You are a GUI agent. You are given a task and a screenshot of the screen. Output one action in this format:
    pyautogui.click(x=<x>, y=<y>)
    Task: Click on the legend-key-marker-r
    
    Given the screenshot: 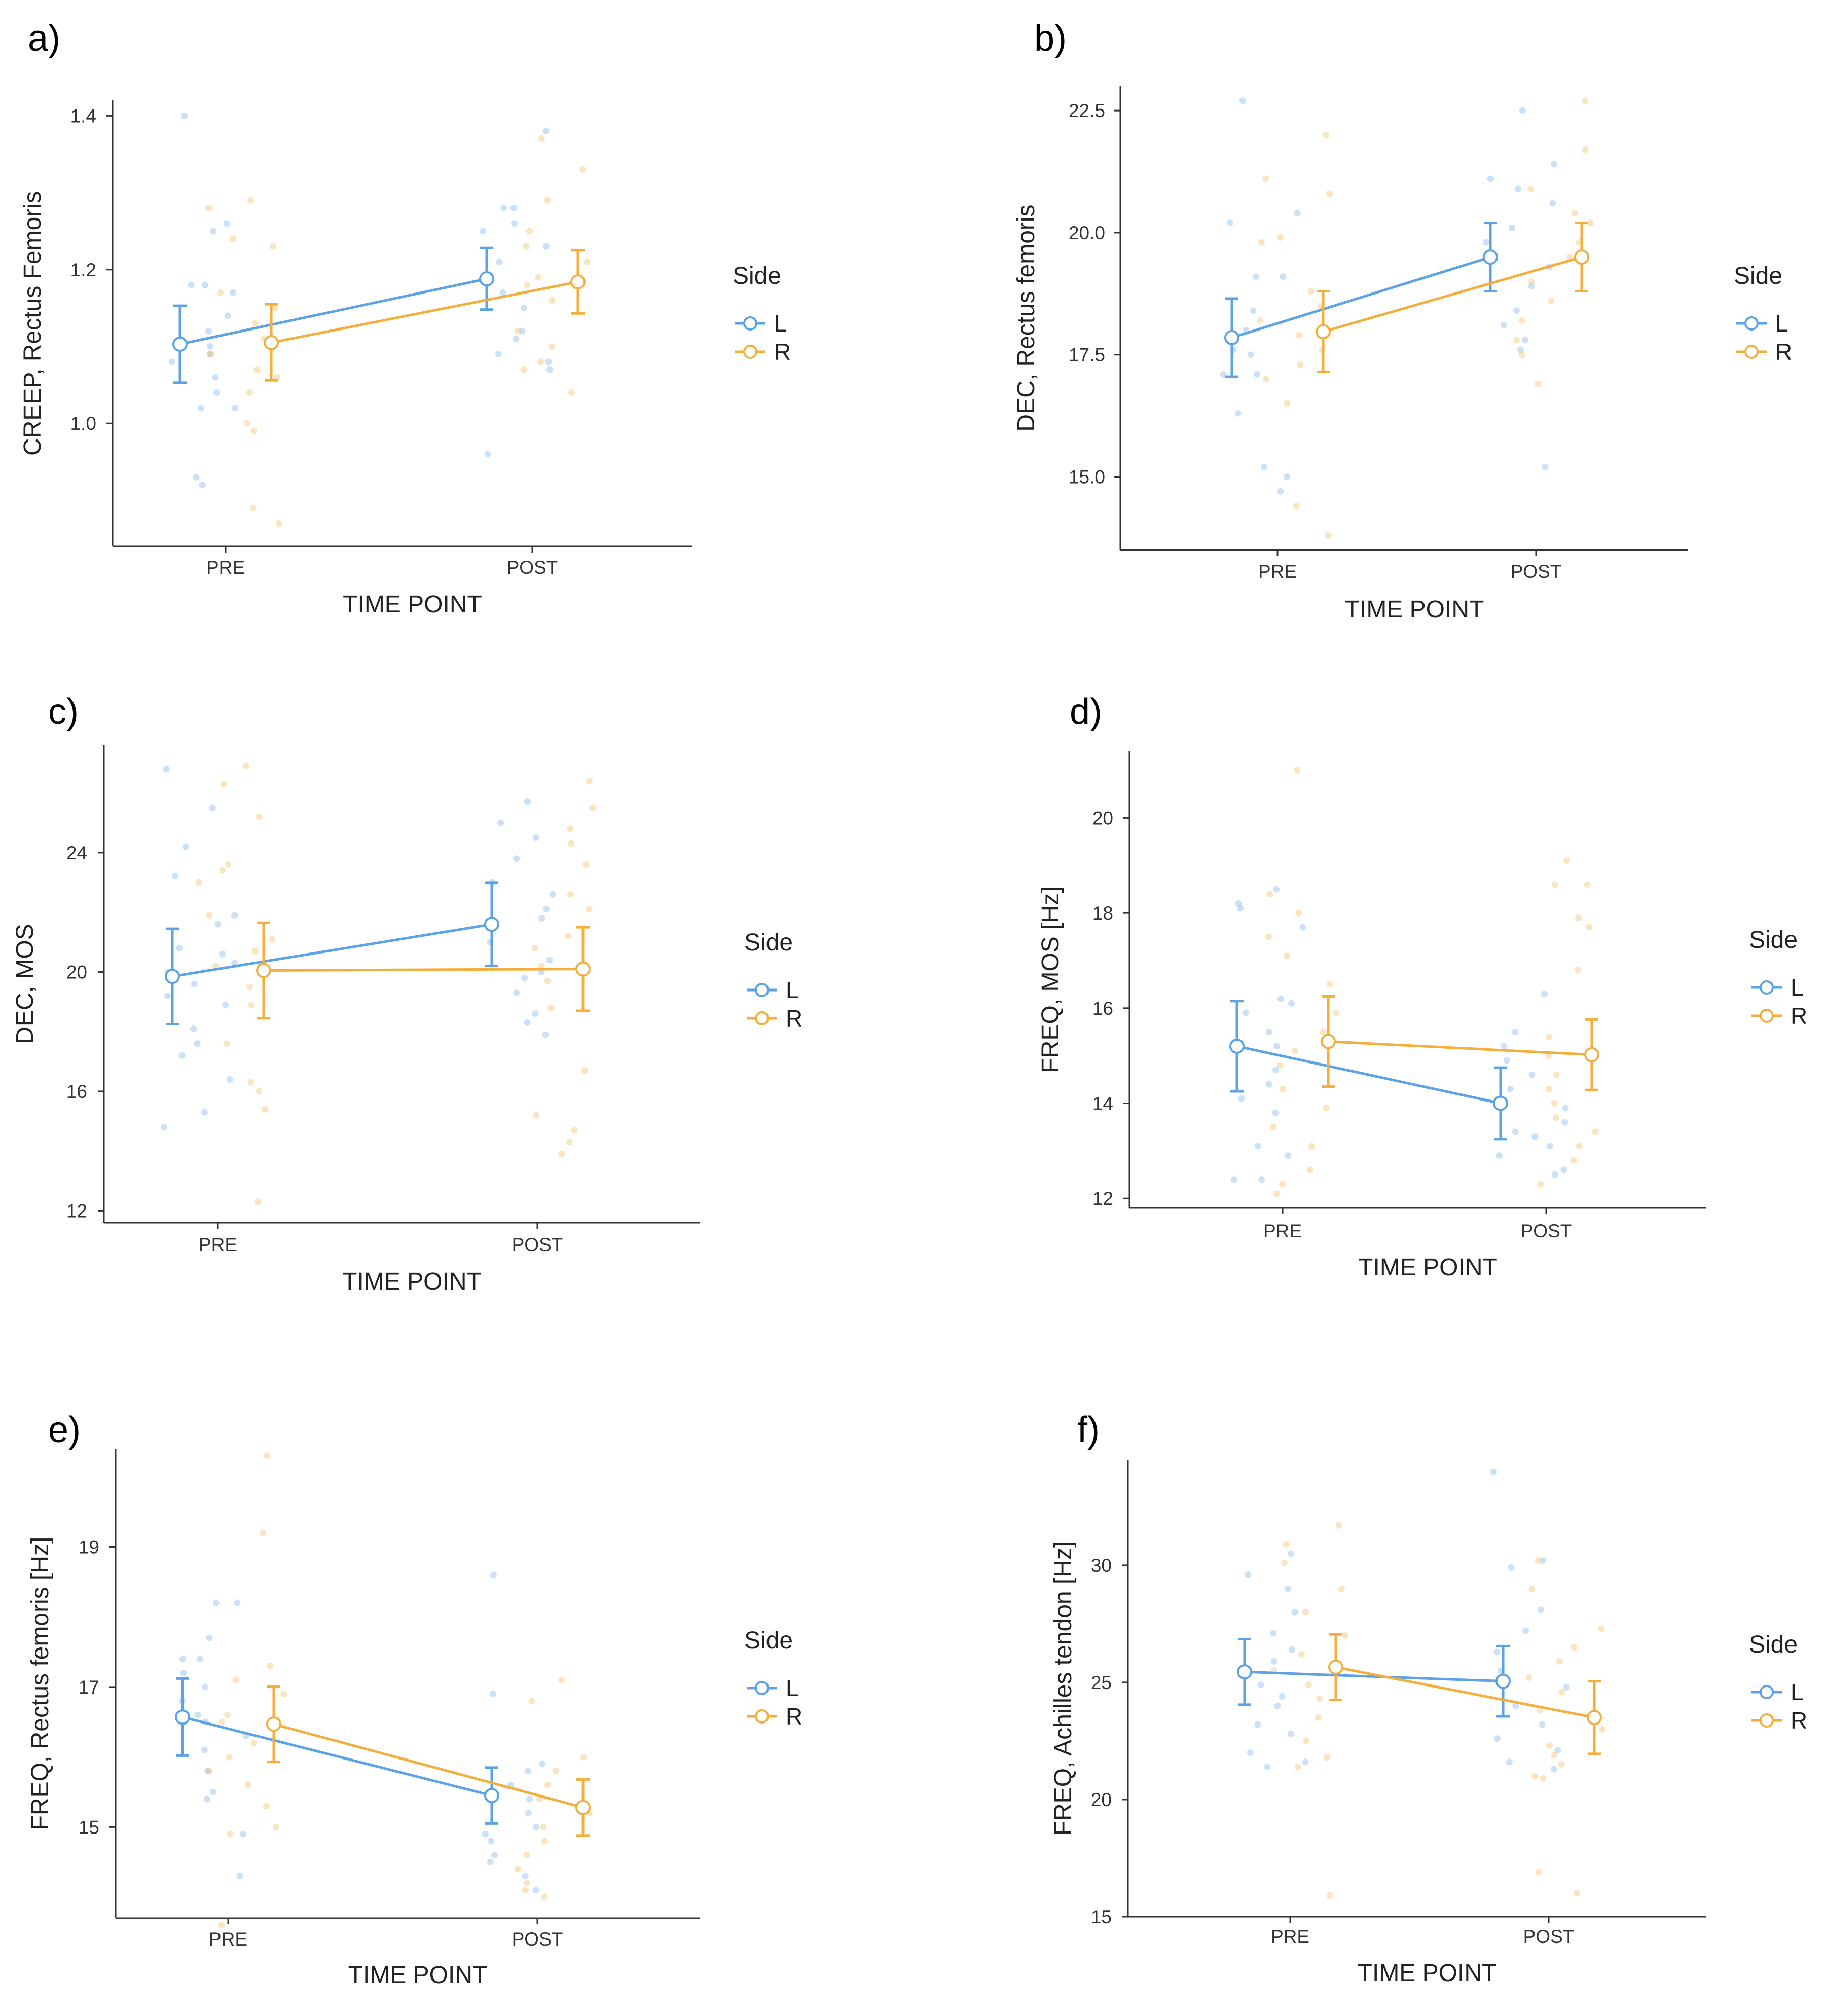 What is the action you would take?
    pyautogui.click(x=1751, y=352)
    